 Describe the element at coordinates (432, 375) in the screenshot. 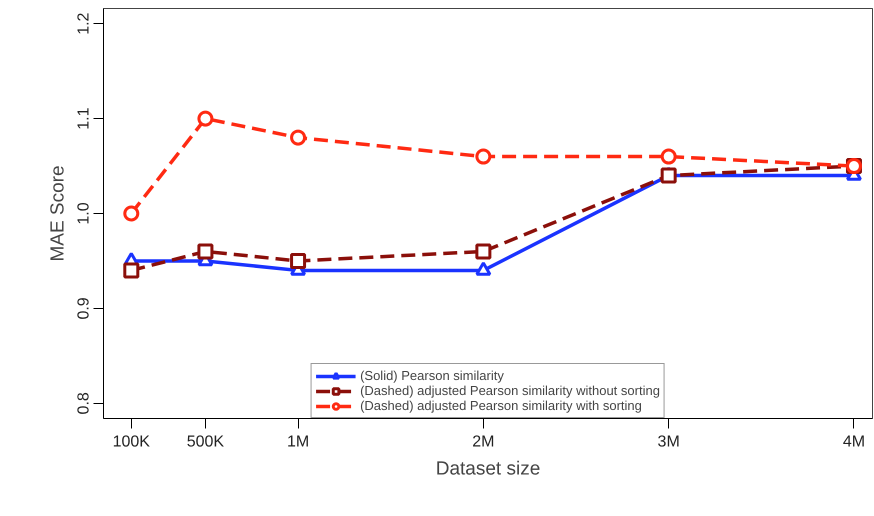

I see `legend-label: (Solid) Pearson similarity` at that location.